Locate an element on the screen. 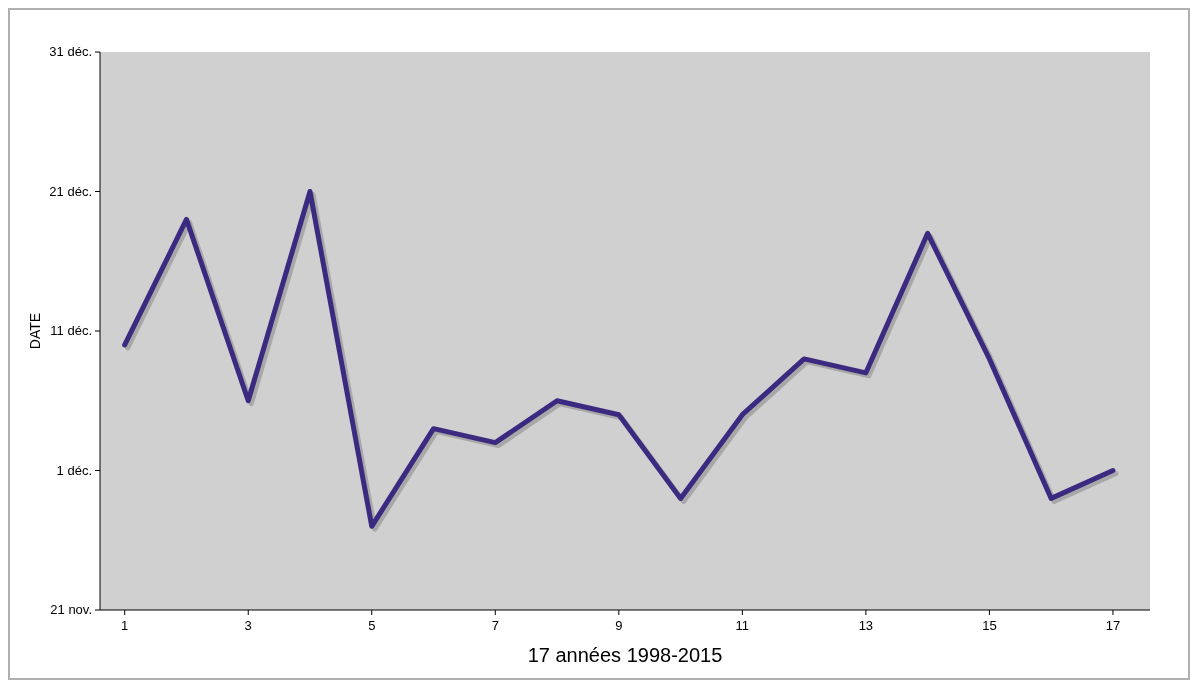 Image resolution: width=1198 pixels, height=688 pixels. x-tick-label: 5 is located at coordinates (372, 625).